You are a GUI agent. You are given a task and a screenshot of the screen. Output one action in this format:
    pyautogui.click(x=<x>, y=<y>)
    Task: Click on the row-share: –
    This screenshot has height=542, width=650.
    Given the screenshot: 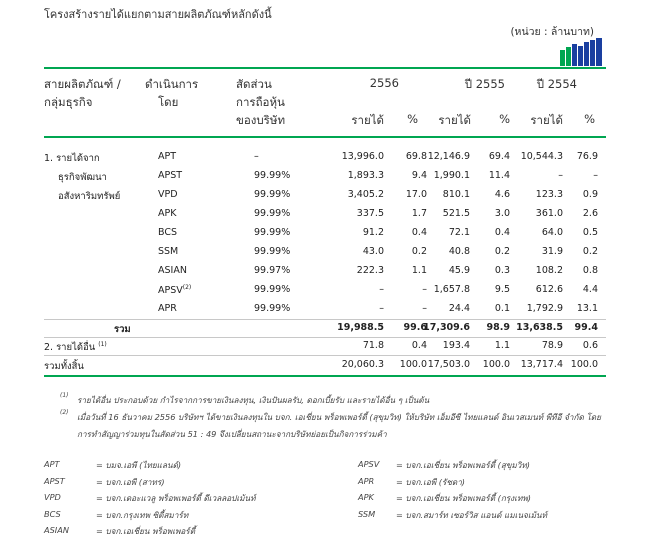 What is the action you would take?
    pyautogui.click(x=256, y=156)
    